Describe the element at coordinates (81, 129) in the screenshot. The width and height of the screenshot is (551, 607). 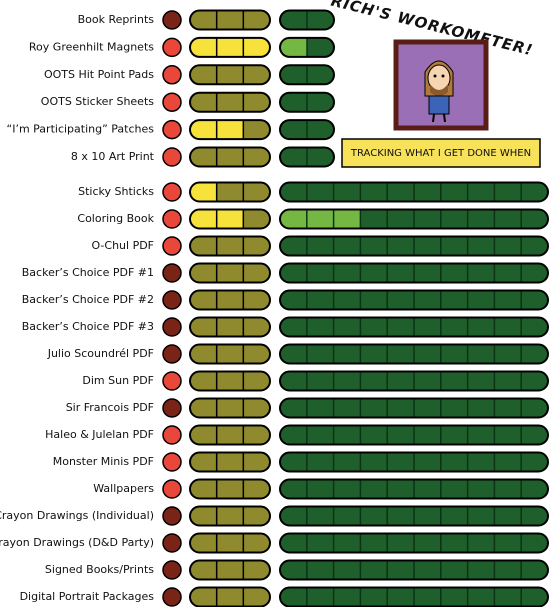
I see `row-label: “I’m Participating” Patches` at that location.